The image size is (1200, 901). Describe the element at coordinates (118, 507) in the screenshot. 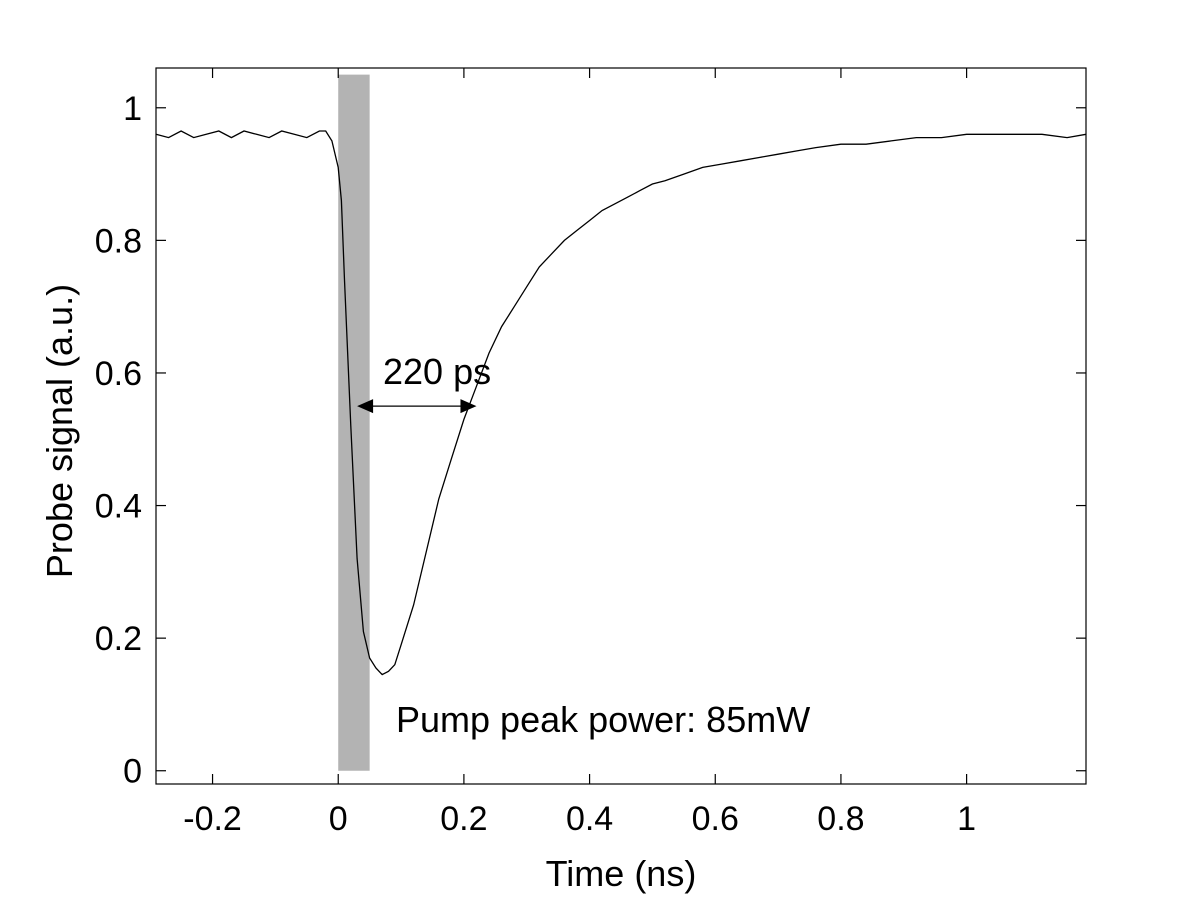

I see `y-tick-label: 0.4` at that location.